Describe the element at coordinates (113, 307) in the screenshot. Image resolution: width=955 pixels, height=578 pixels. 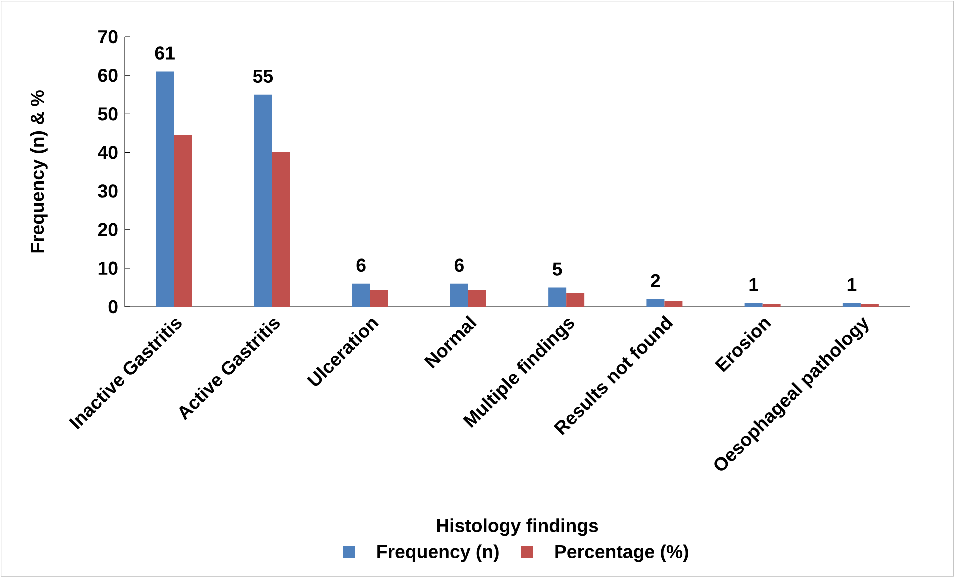
I see `y-tick-label: 0` at that location.